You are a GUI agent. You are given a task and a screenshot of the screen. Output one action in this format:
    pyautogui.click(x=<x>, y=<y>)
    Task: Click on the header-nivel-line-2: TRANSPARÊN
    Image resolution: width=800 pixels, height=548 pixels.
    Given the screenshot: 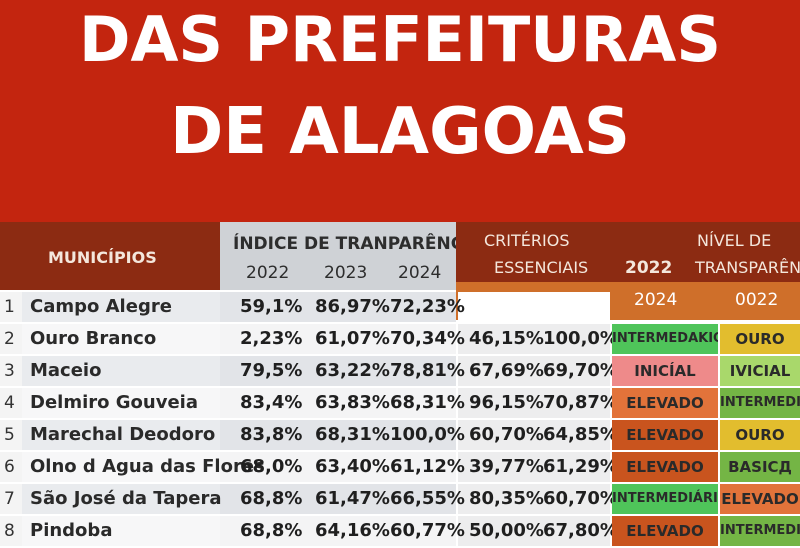 What is the action you would take?
    pyautogui.click(x=747, y=267)
    